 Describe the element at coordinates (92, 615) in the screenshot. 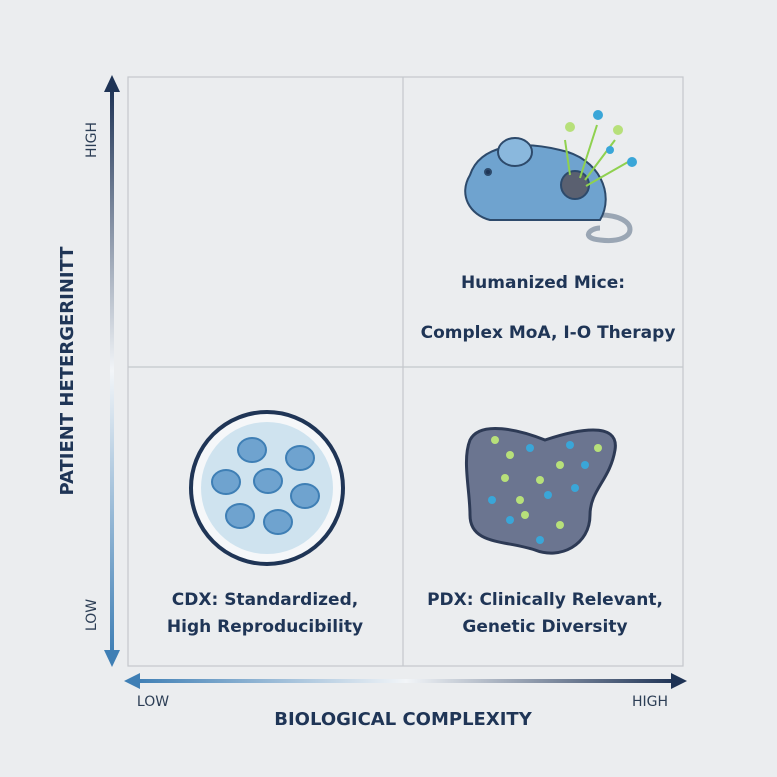

I see `y-low: LOW` at that location.